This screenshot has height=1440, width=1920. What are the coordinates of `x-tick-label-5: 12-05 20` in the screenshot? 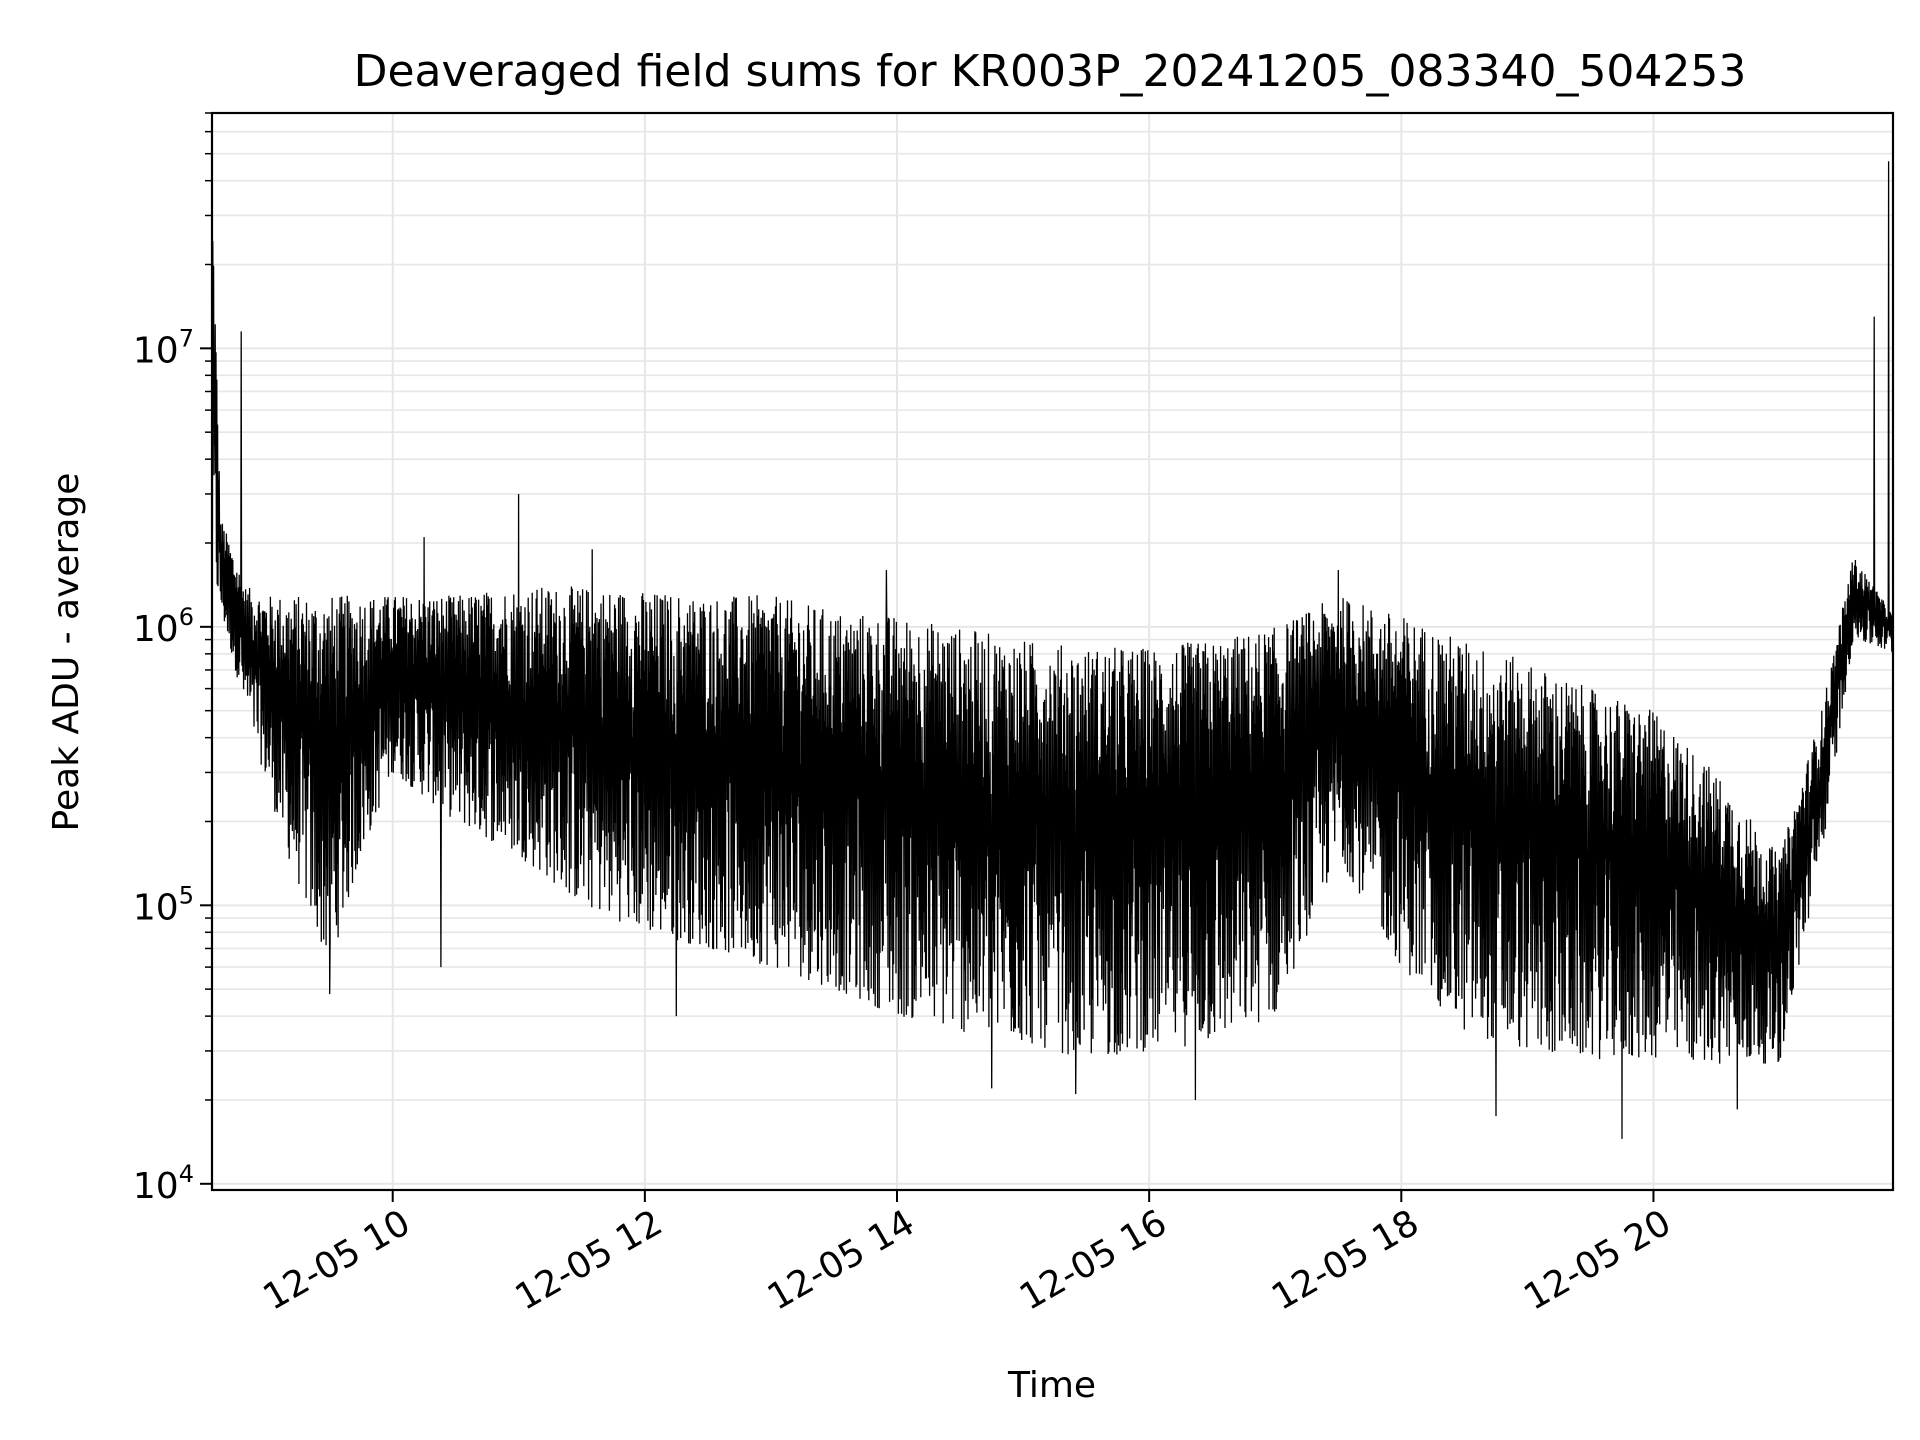 It's located at (1597, 1260).